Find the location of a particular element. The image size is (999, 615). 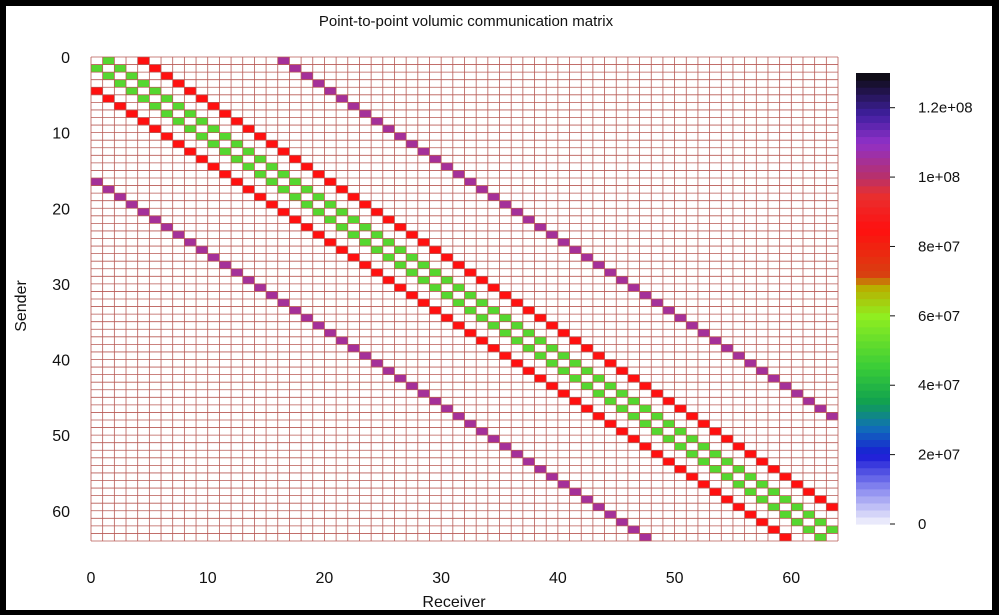

x-tick-label: 0 is located at coordinates (91, 578).